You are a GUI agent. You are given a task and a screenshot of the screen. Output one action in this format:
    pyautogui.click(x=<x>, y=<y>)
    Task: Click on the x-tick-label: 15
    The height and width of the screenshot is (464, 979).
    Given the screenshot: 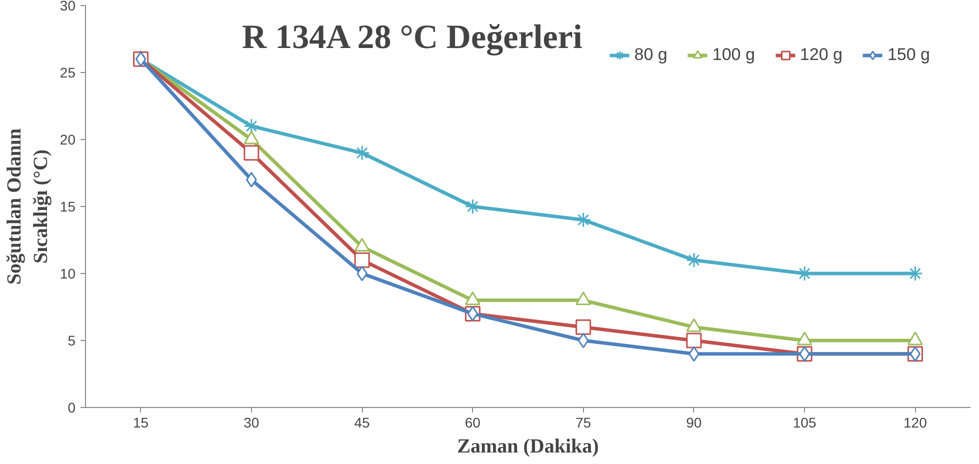 What is the action you would take?
    pyautogui.click(x=141, y=422)
    